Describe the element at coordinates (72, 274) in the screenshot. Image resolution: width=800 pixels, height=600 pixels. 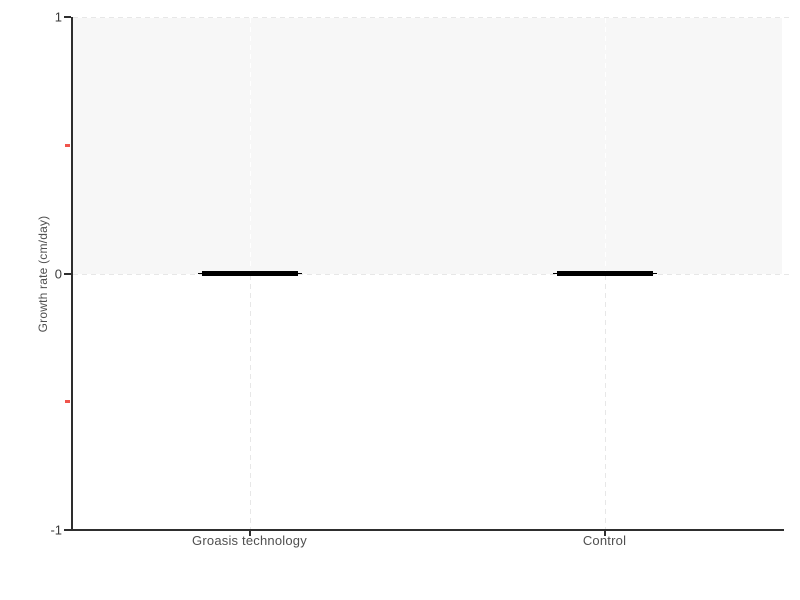
I see `y-axis-line` at that location.